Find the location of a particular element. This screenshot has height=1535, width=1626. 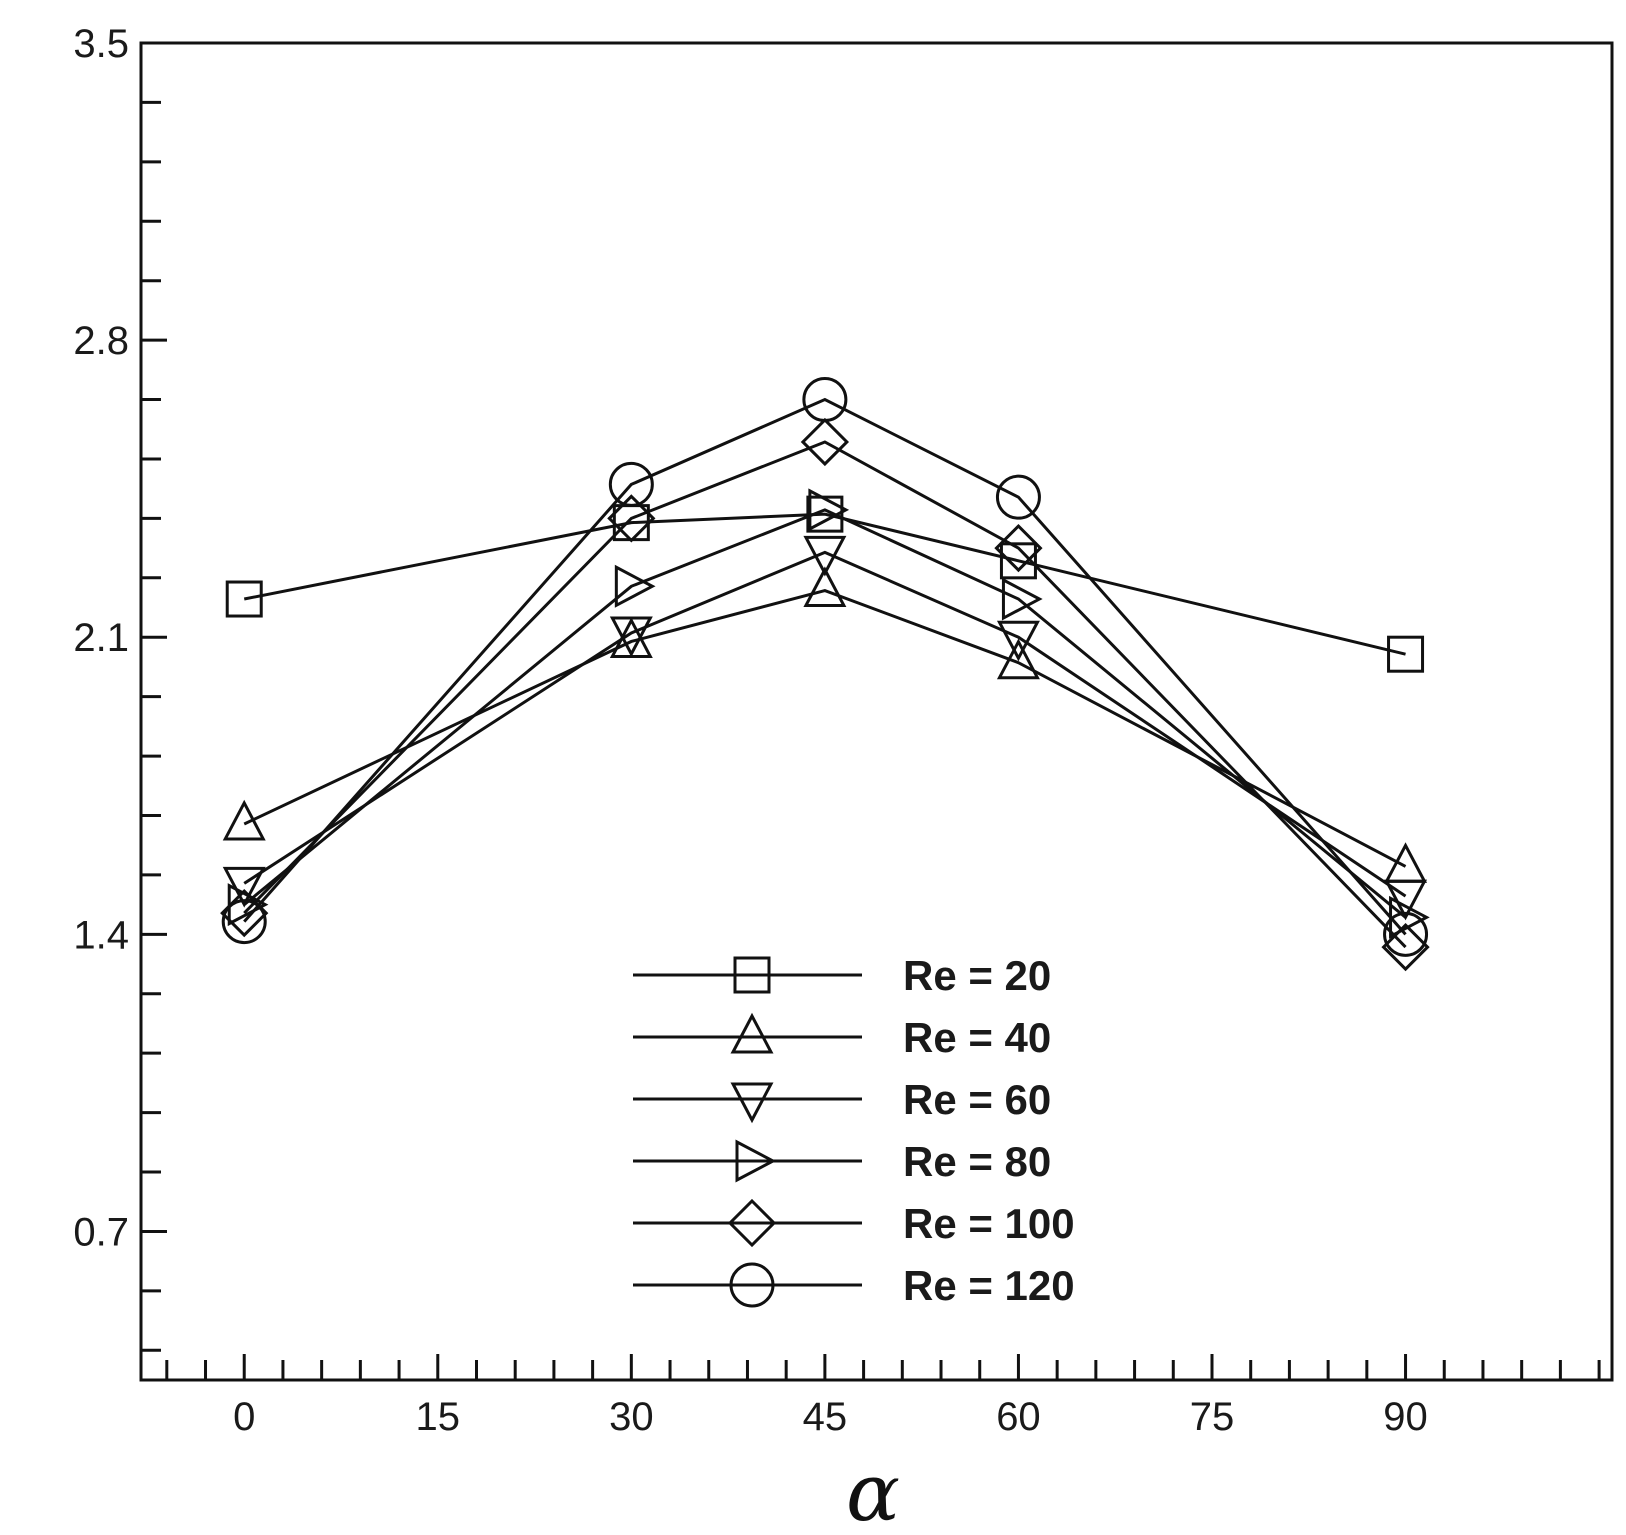

x-tick-label: 75 is located at coordinates (1212, 1417).